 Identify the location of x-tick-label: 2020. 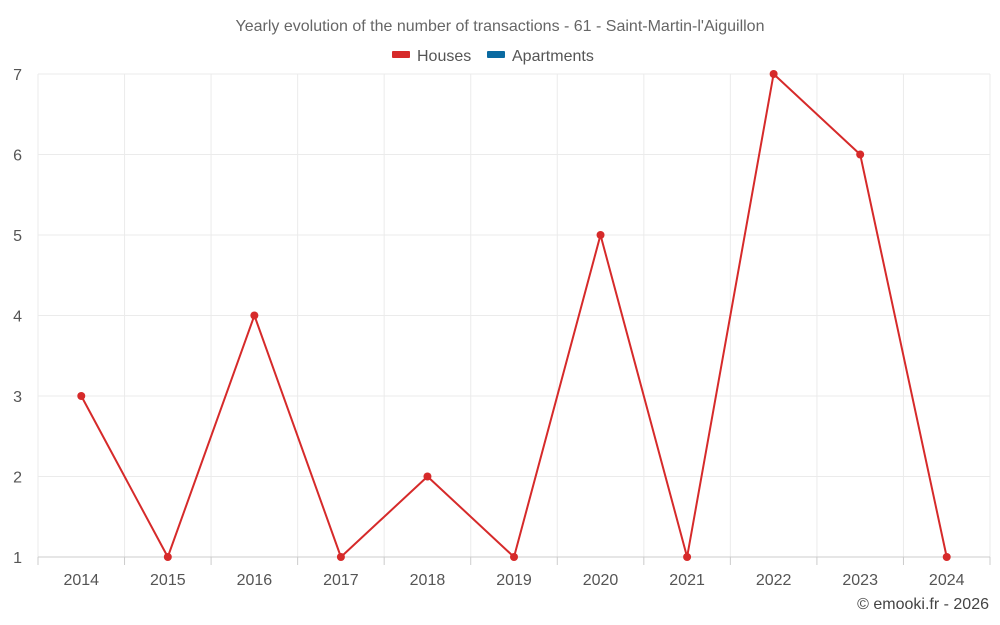
(601, 580).